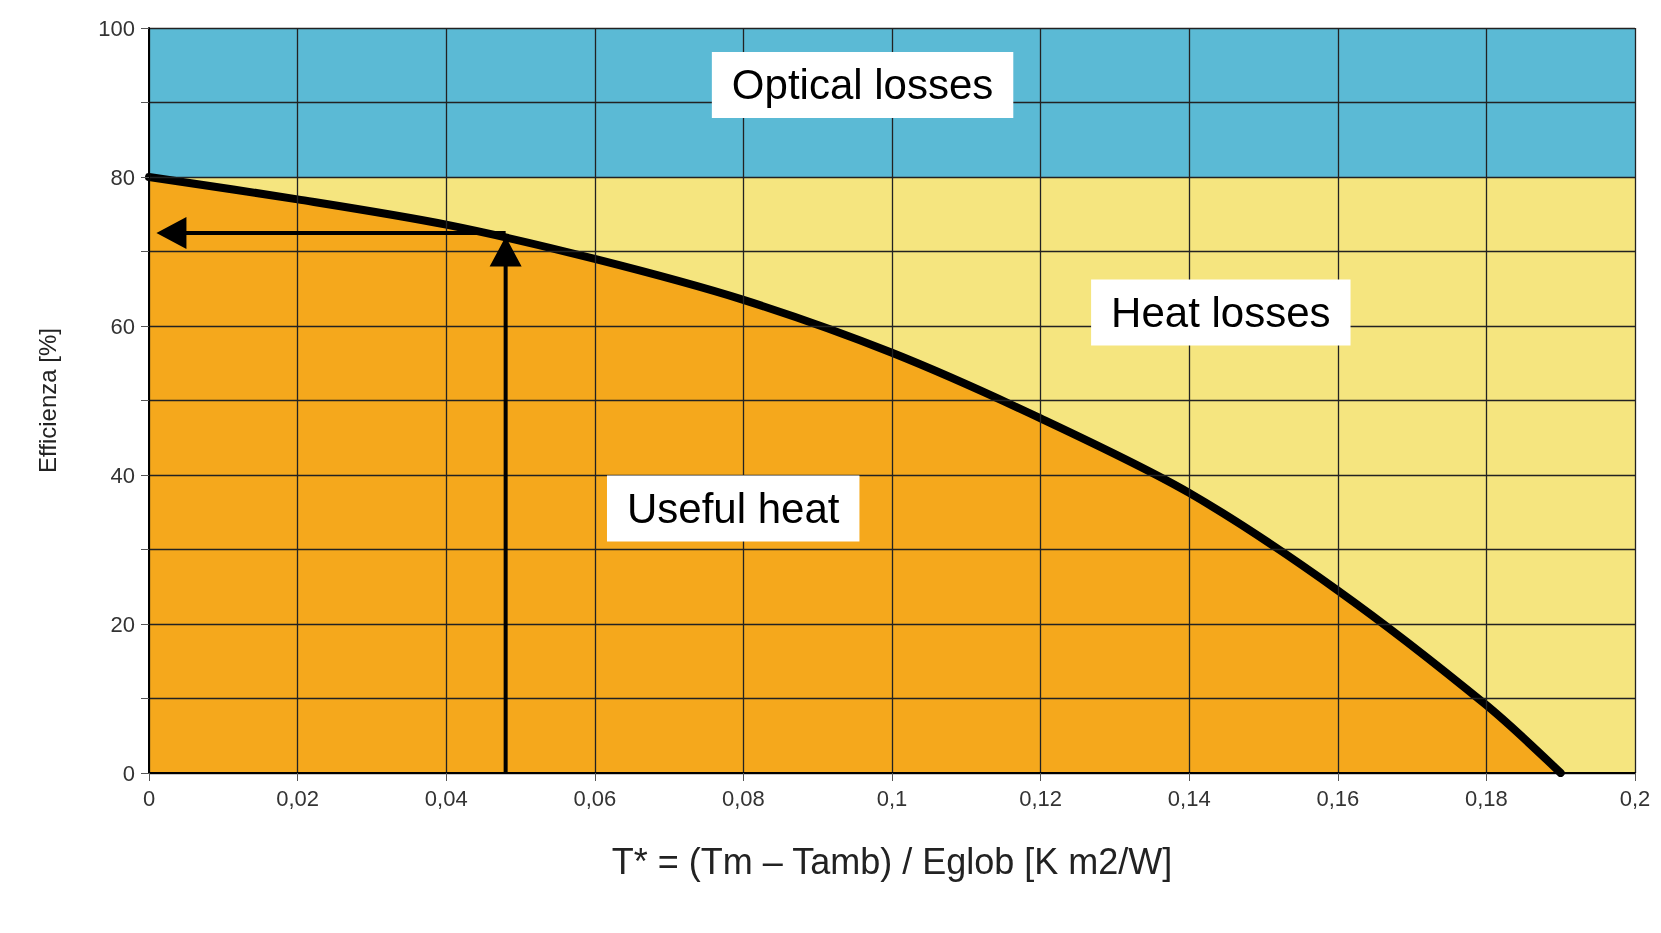  What do you see at coordinates (862, 85) in the screenshot?
I see `annotation: Optical losses` at bounding box center [862, 85].